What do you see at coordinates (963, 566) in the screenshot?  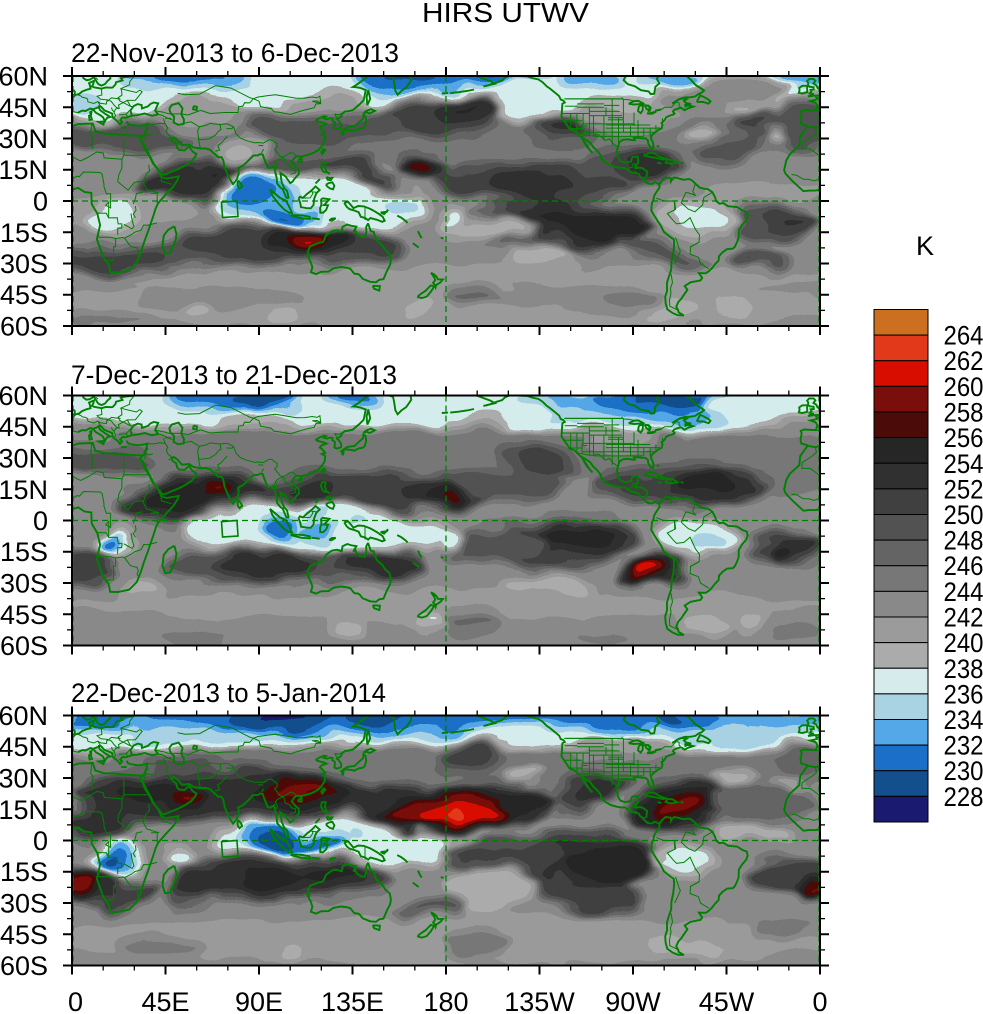 I see `svg-text: 246` at bounding box center [963, 566].